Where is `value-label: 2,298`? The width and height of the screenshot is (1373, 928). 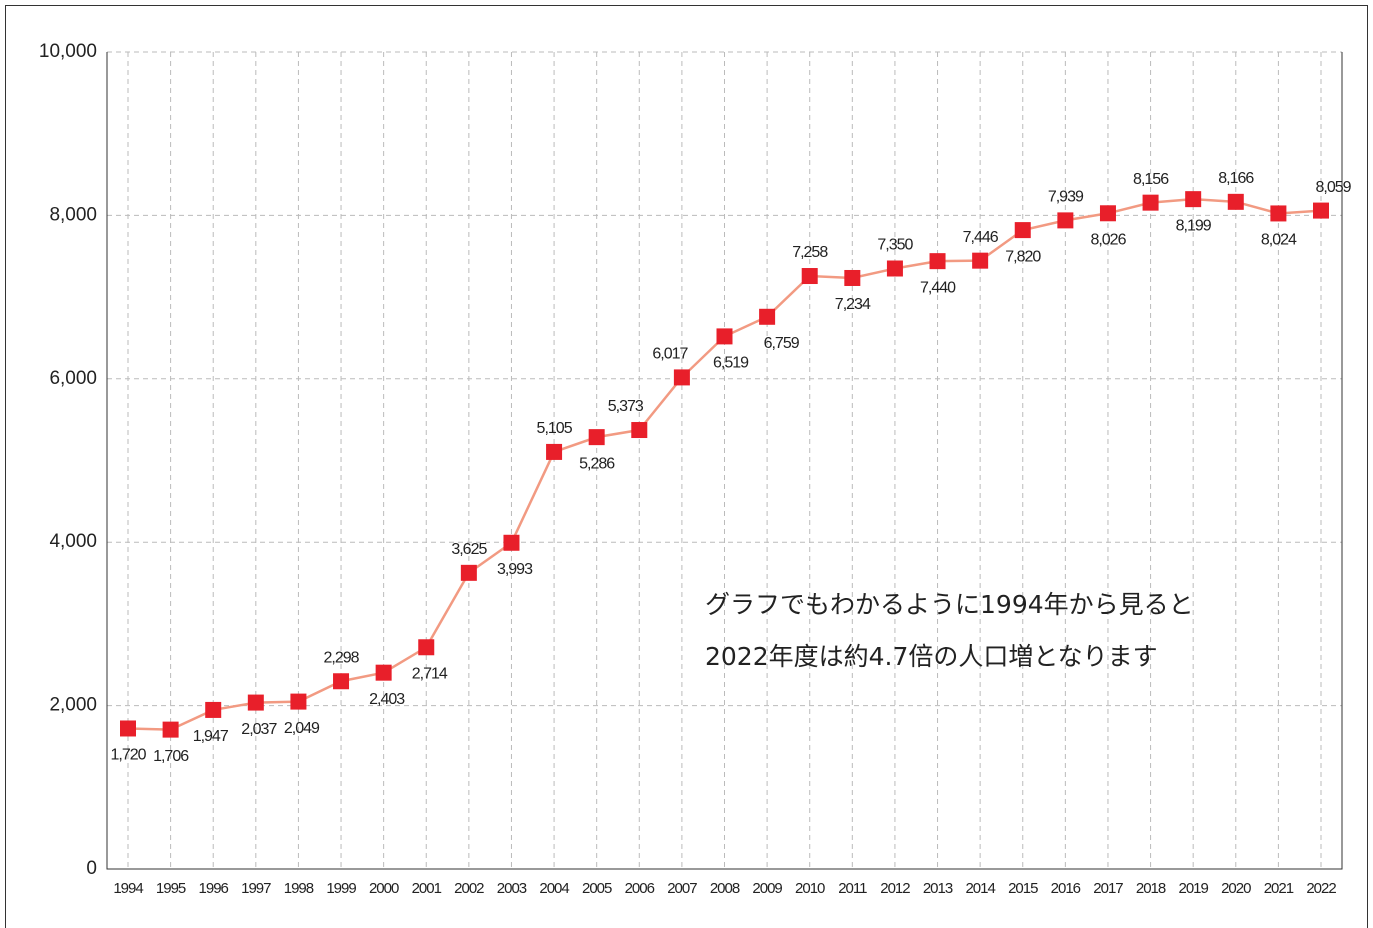
value-label: 2,298 is located at coordinates (342, 657).